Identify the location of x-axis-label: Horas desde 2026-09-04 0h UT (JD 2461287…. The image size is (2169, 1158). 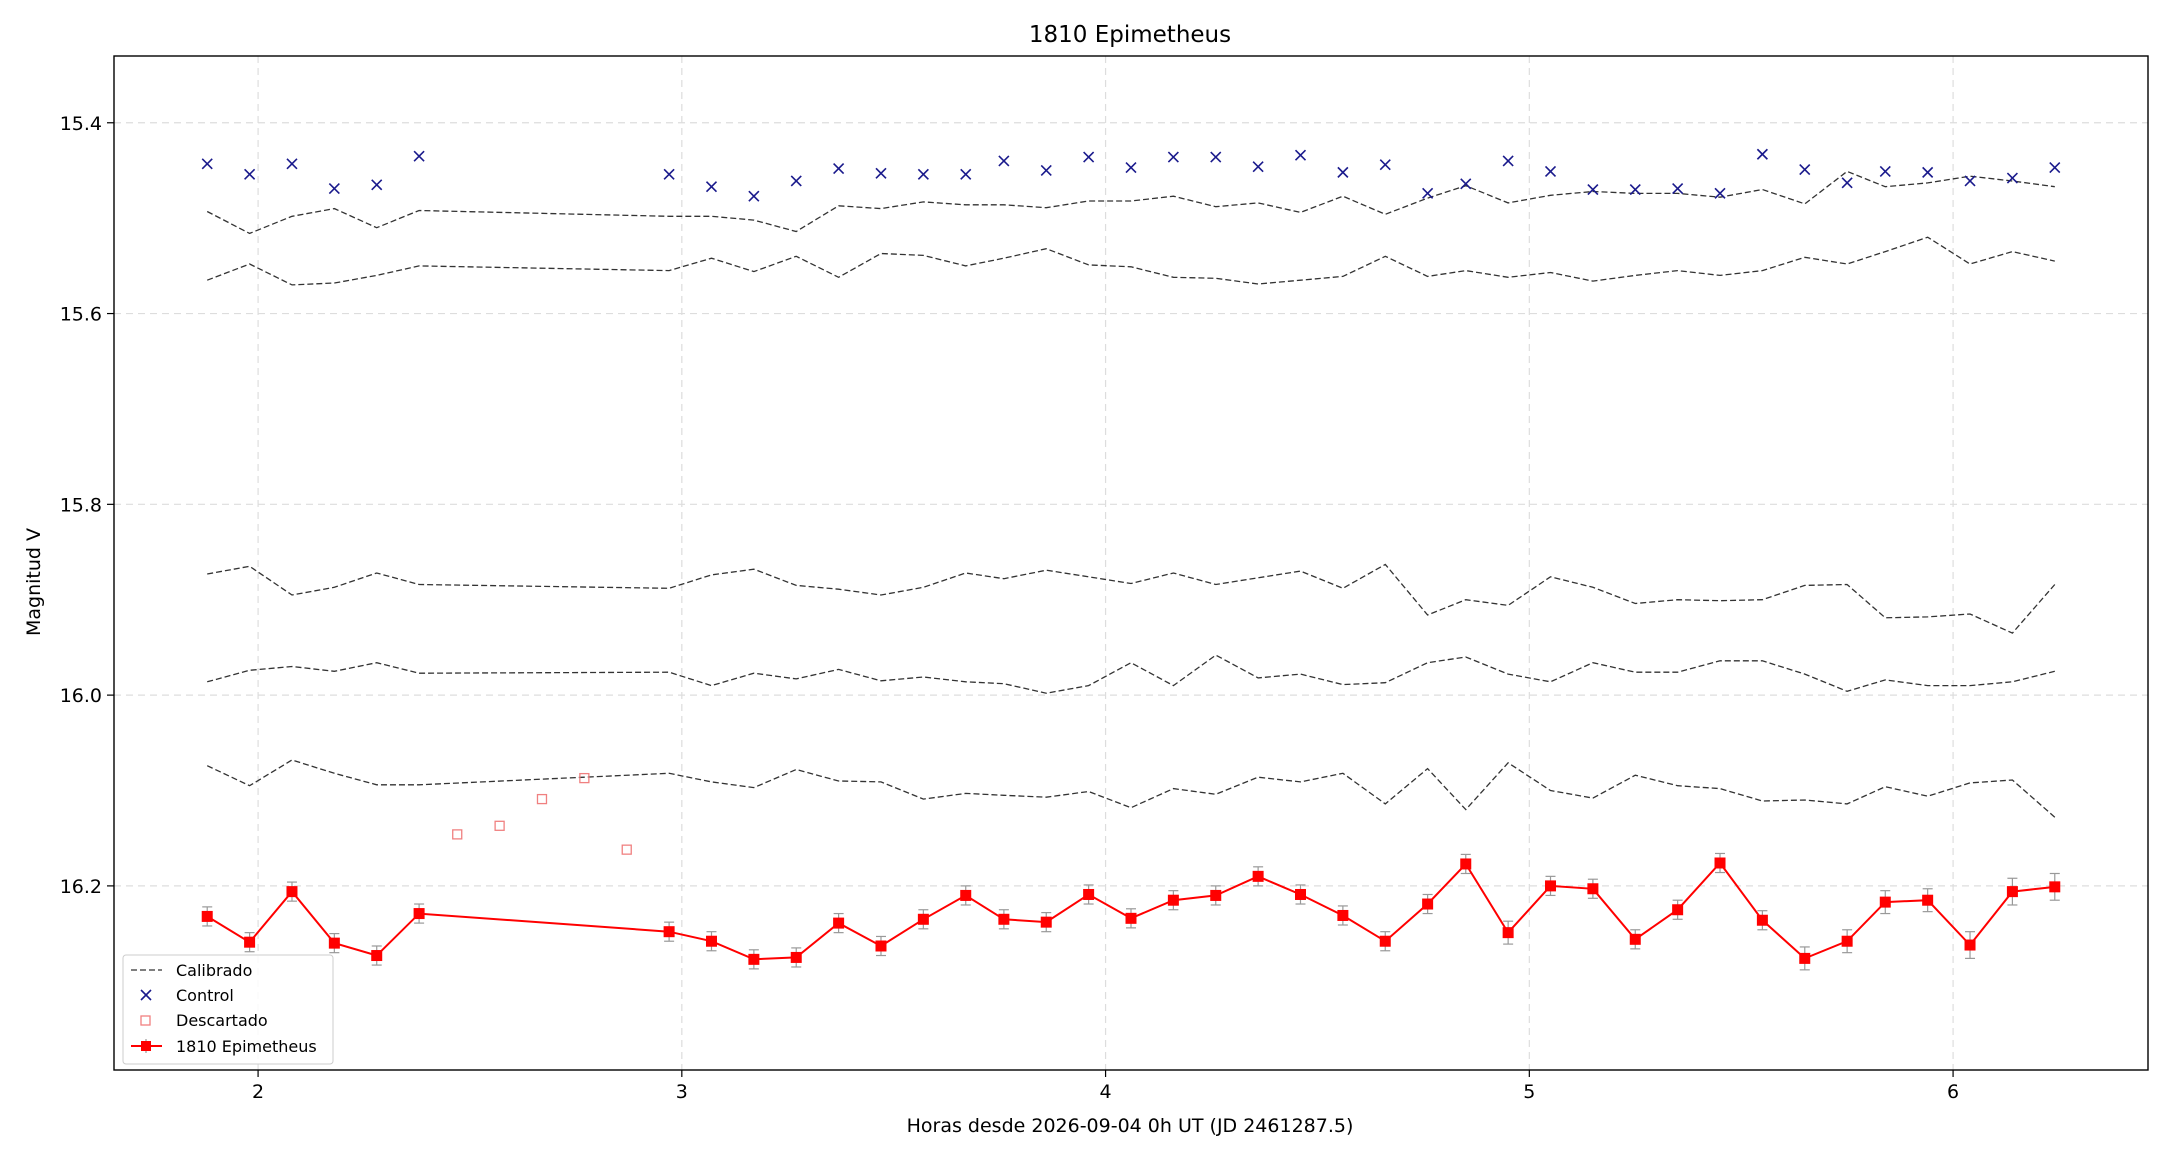
(1130, 1126).